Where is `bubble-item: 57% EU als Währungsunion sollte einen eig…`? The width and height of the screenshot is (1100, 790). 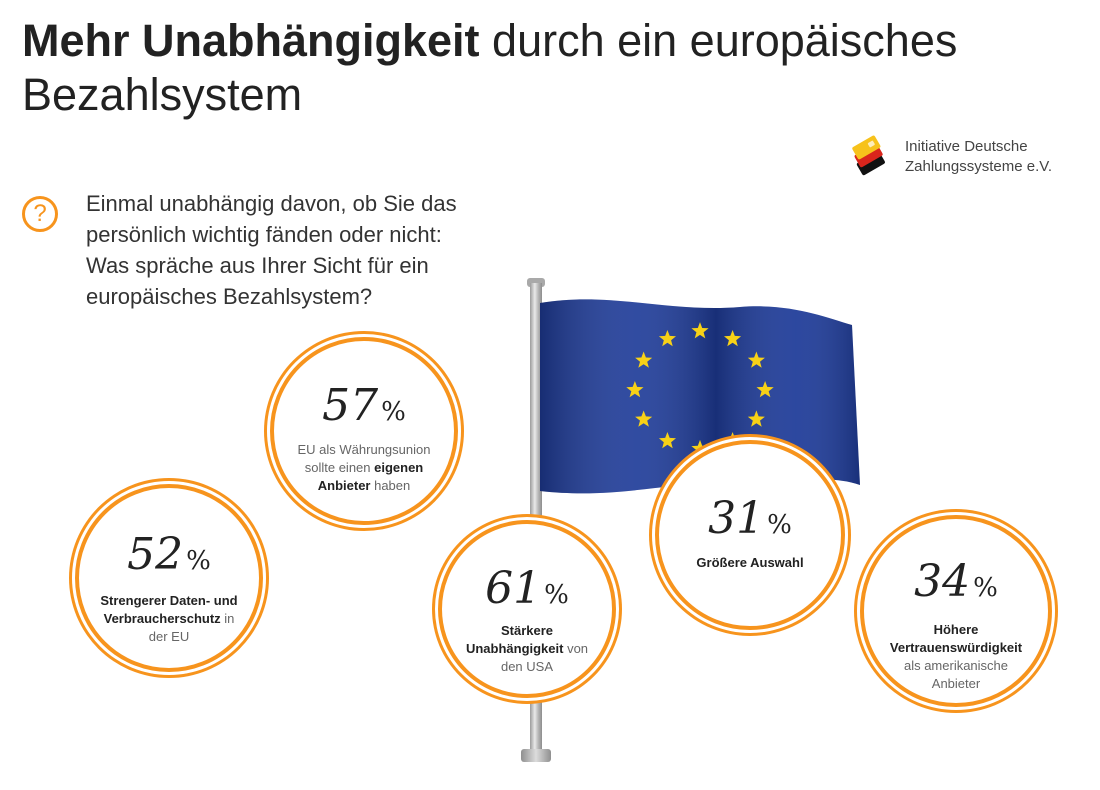
bubble-item: 57% EU als Währungsunion sollte einen eig… is located at coordinates (364, 431).